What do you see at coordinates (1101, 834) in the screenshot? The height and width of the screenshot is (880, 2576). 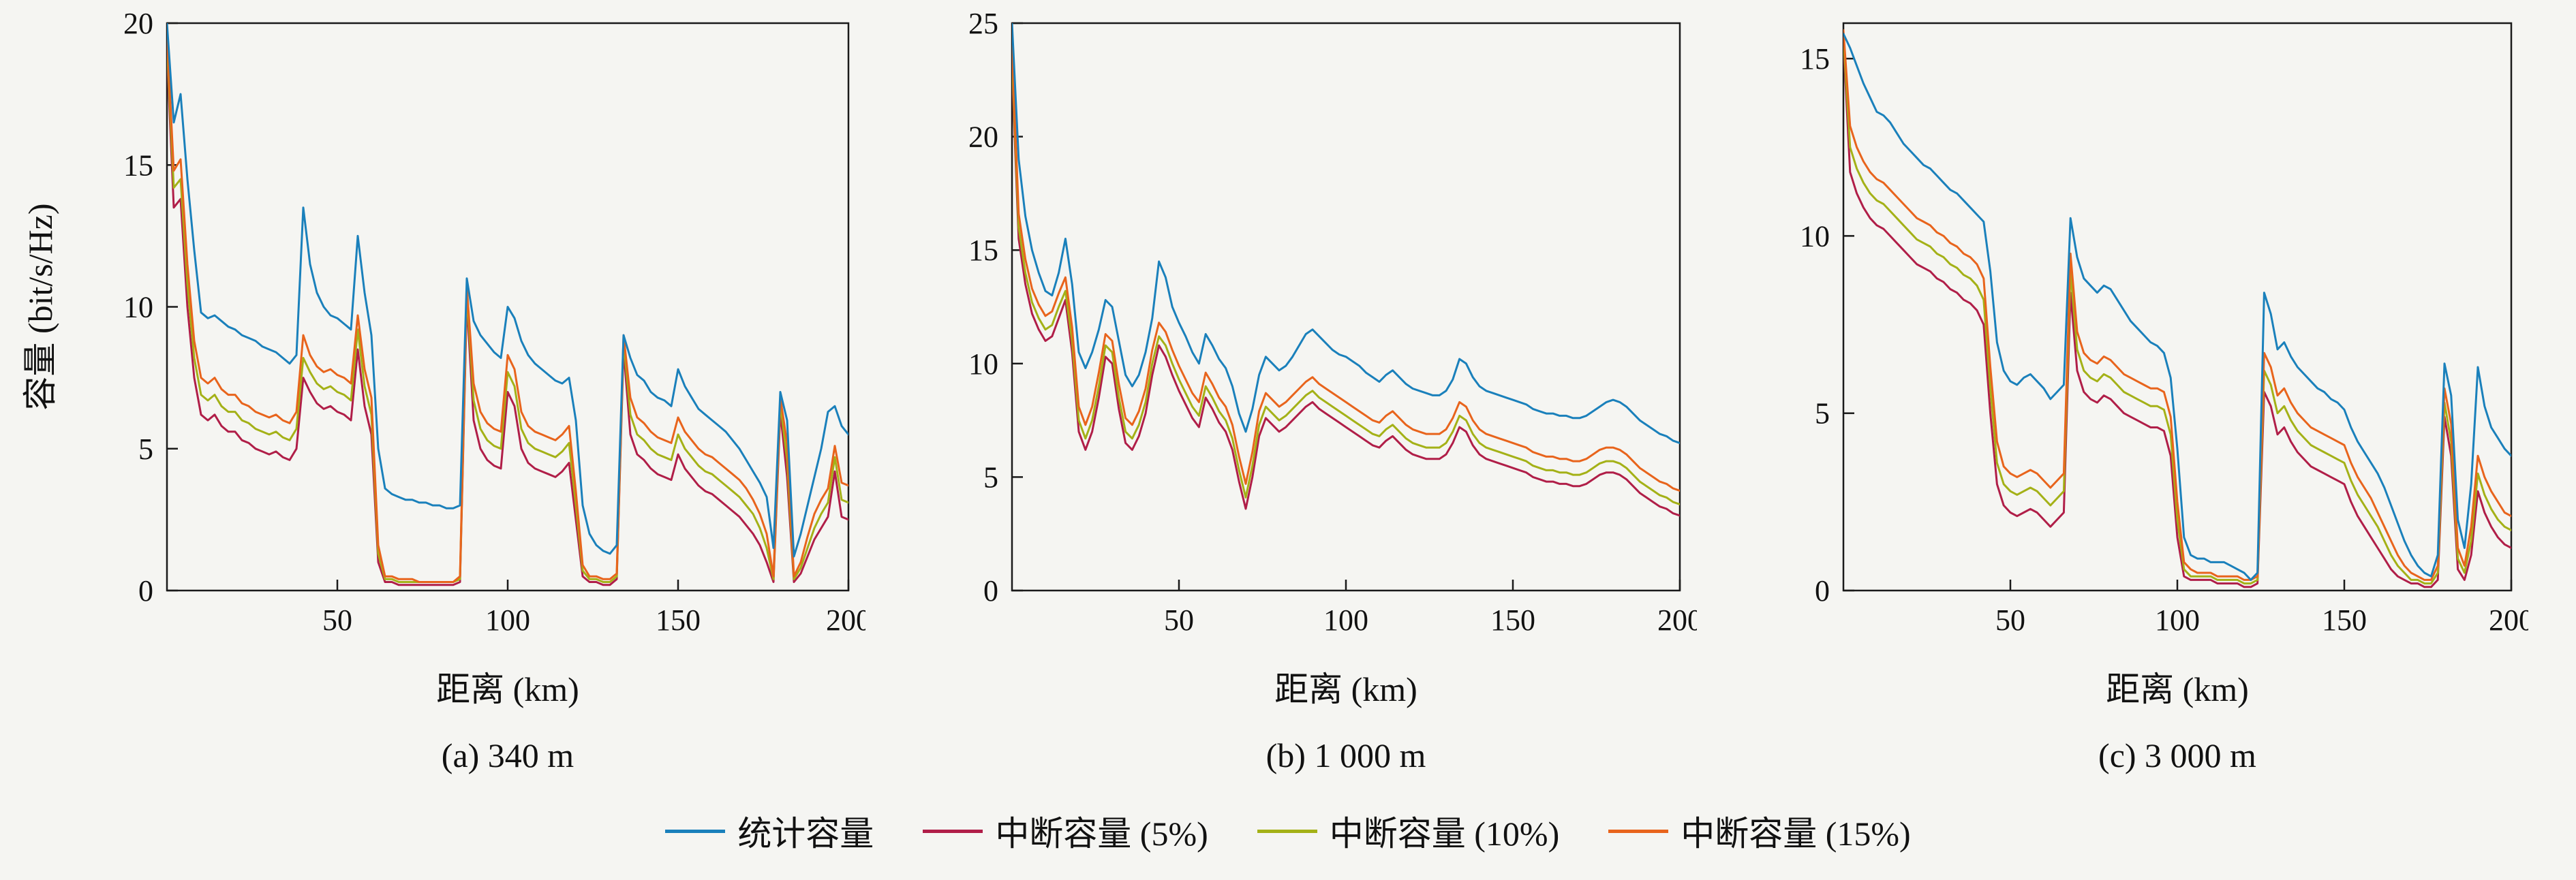 I see `legend-label: 中断容量 (5%)` at bounding box center [1101, 834].